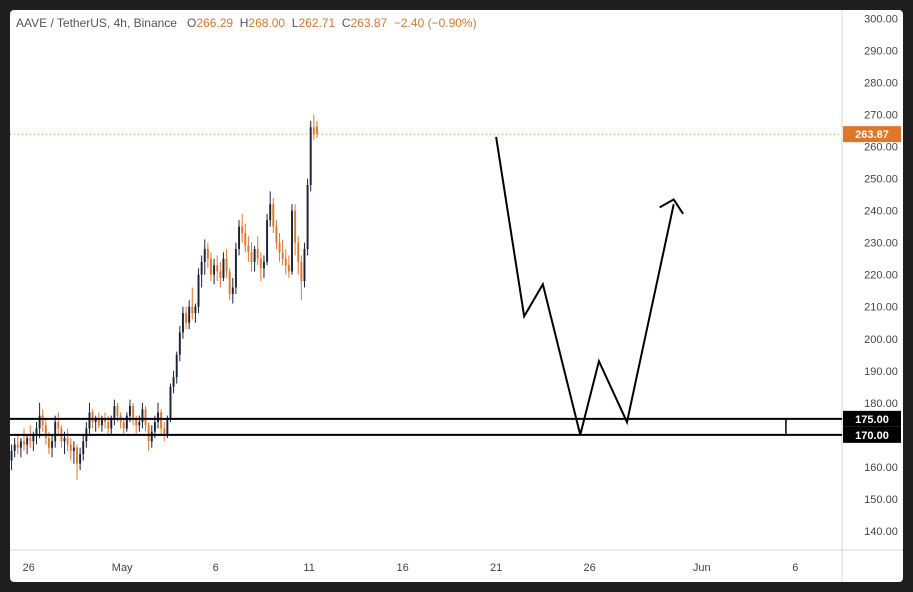 This screenshot has width=913, height=592. I want to click on y-tick-label: 290.00, so click(881, 51).